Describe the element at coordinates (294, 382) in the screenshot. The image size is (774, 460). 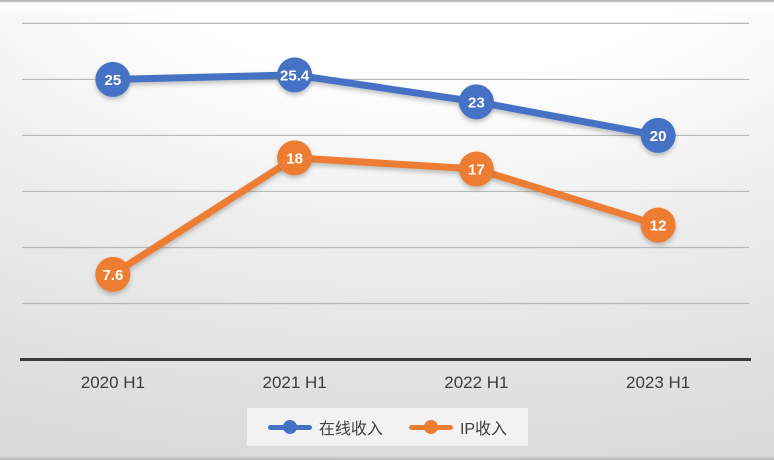
I see `x-axis-label: 2021 H1` at that location.